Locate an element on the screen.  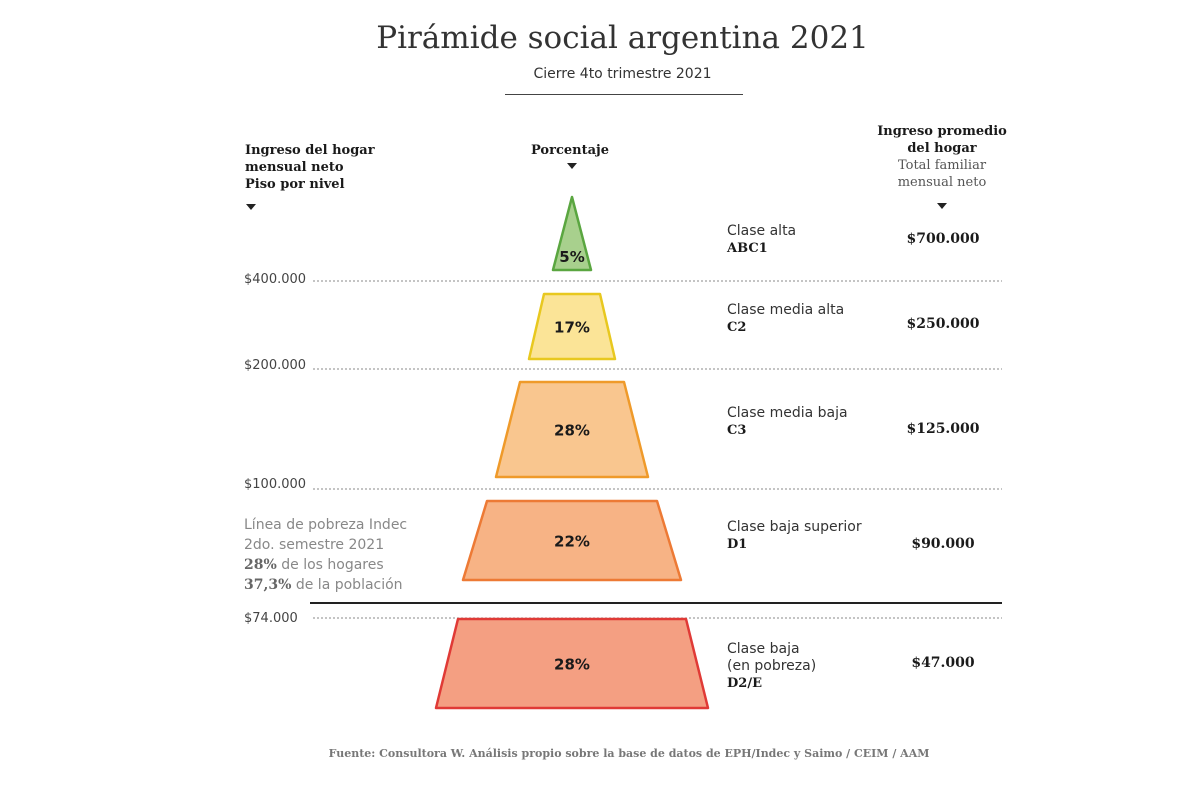
percentage-label: 17% is located at coordinates (572, 328).